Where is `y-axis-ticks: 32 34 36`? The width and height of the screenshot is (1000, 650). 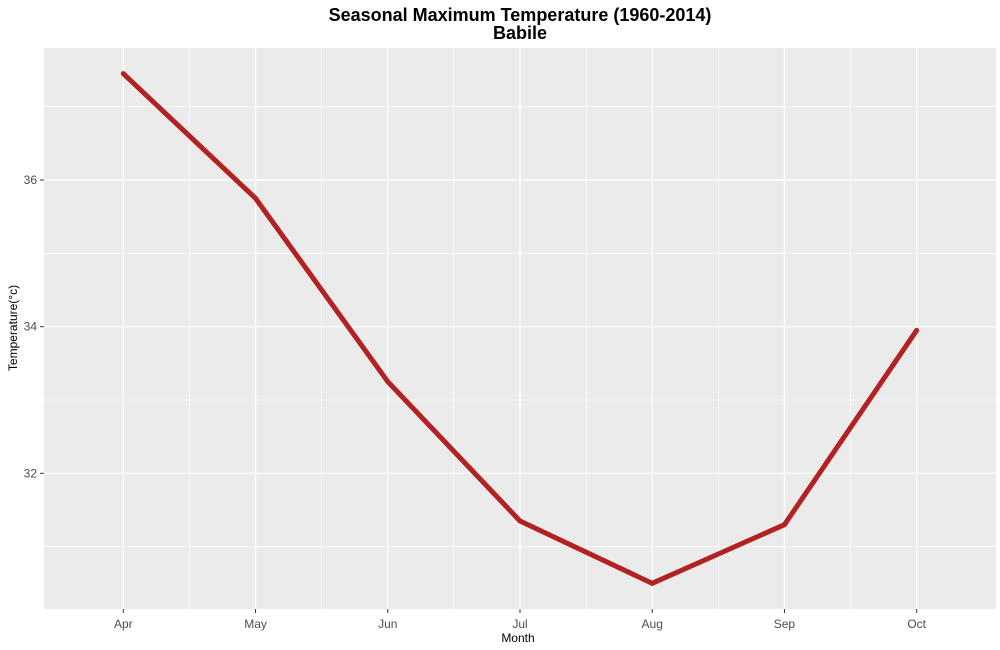 y-axis-ticks: 32 34 36 is located at coordinates (34, 326).